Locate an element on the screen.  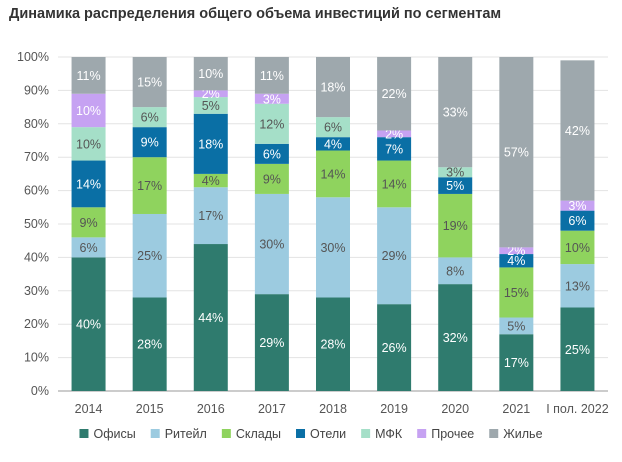
bar-stack: 32% 8% 19% 5%3% 33% is located at coordinates (455, 224).